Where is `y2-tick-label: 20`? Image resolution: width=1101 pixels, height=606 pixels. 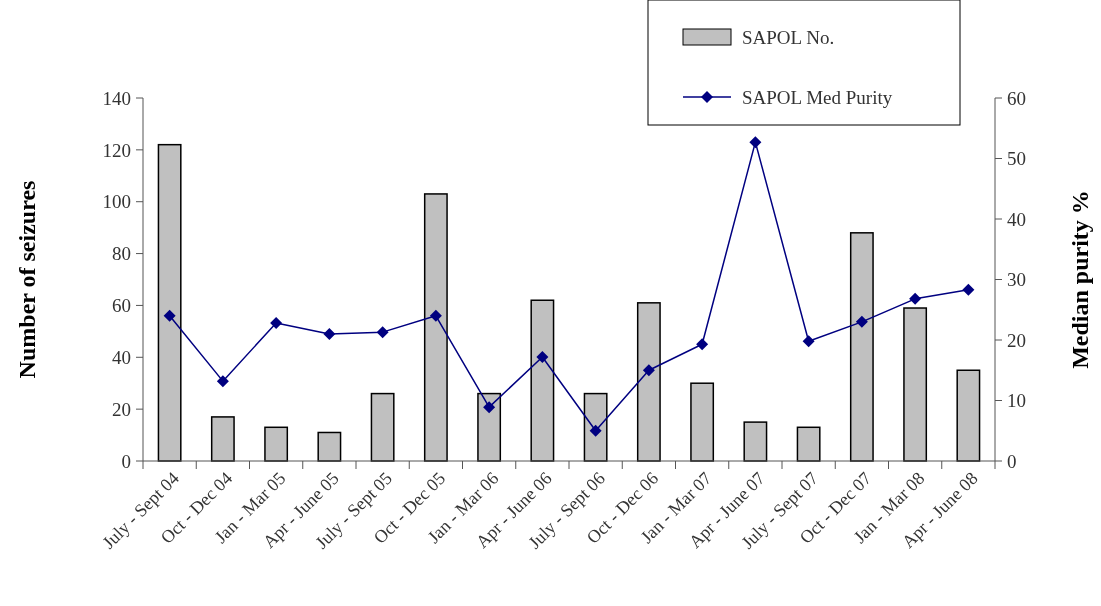 y2-tick-label: 20 is located at coordinates (1016, 340).